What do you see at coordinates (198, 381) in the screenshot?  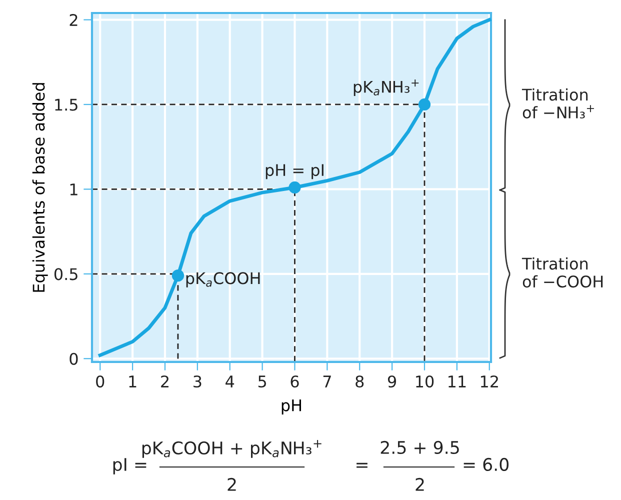 I see `x-tick-label: 3` at bounding box center [198, 381].